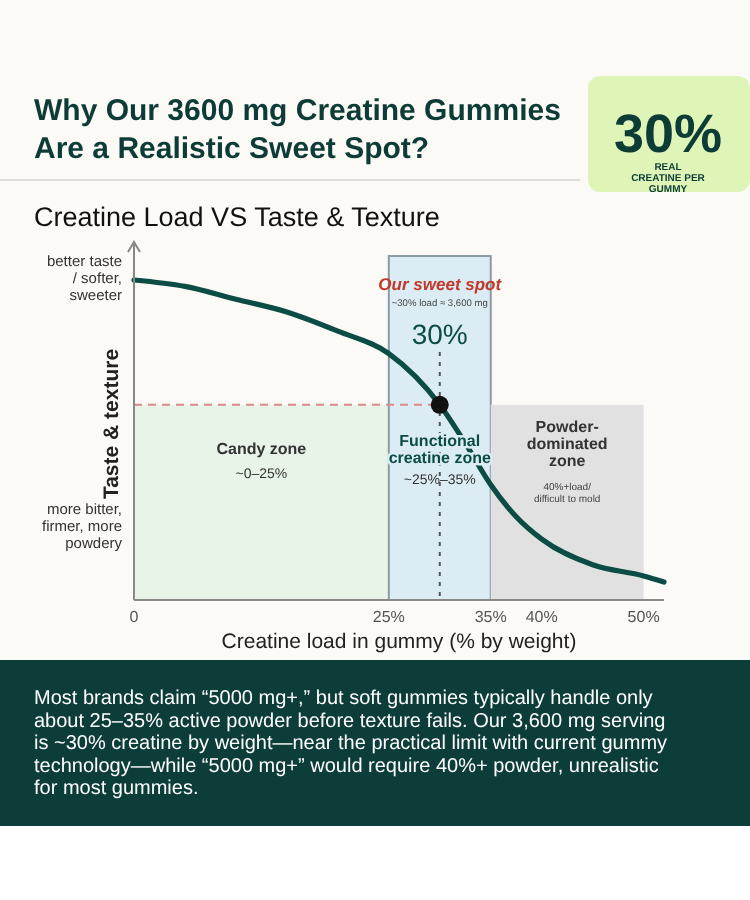 The width and height of the screenshot is (750, 900). Describe the element at coordinates (490, 617) in the screenshot. I see `x-tick-label: 35%` at that location.